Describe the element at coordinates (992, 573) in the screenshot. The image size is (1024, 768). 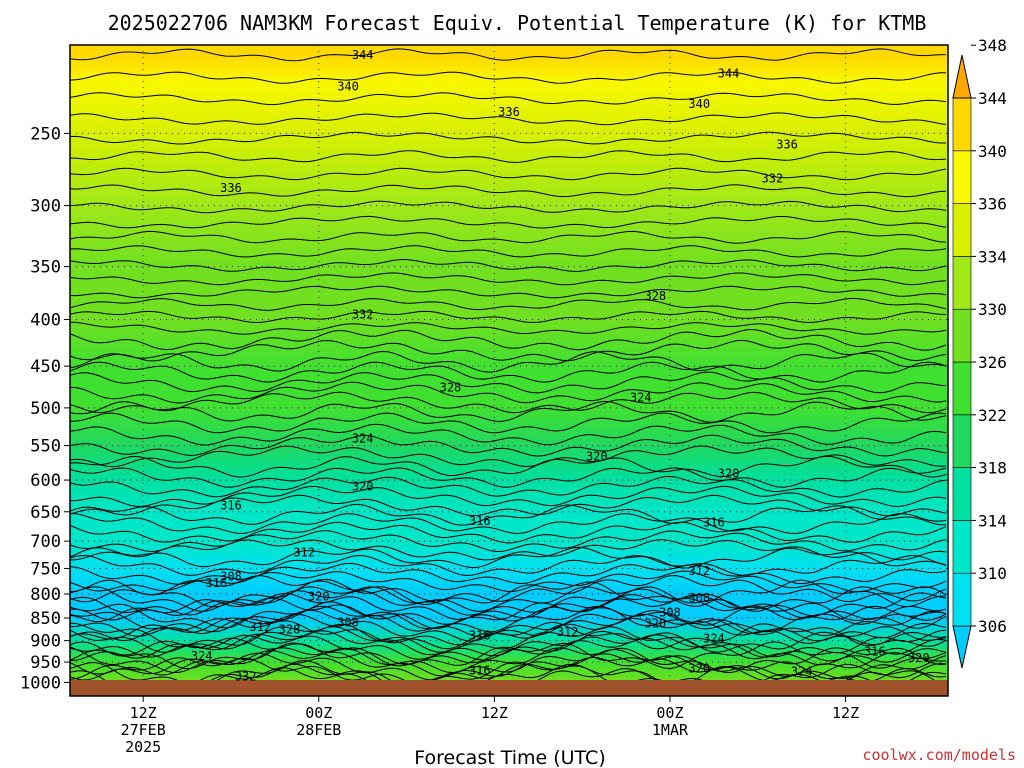
I see `colorbar-tick-label: 310` at that location.